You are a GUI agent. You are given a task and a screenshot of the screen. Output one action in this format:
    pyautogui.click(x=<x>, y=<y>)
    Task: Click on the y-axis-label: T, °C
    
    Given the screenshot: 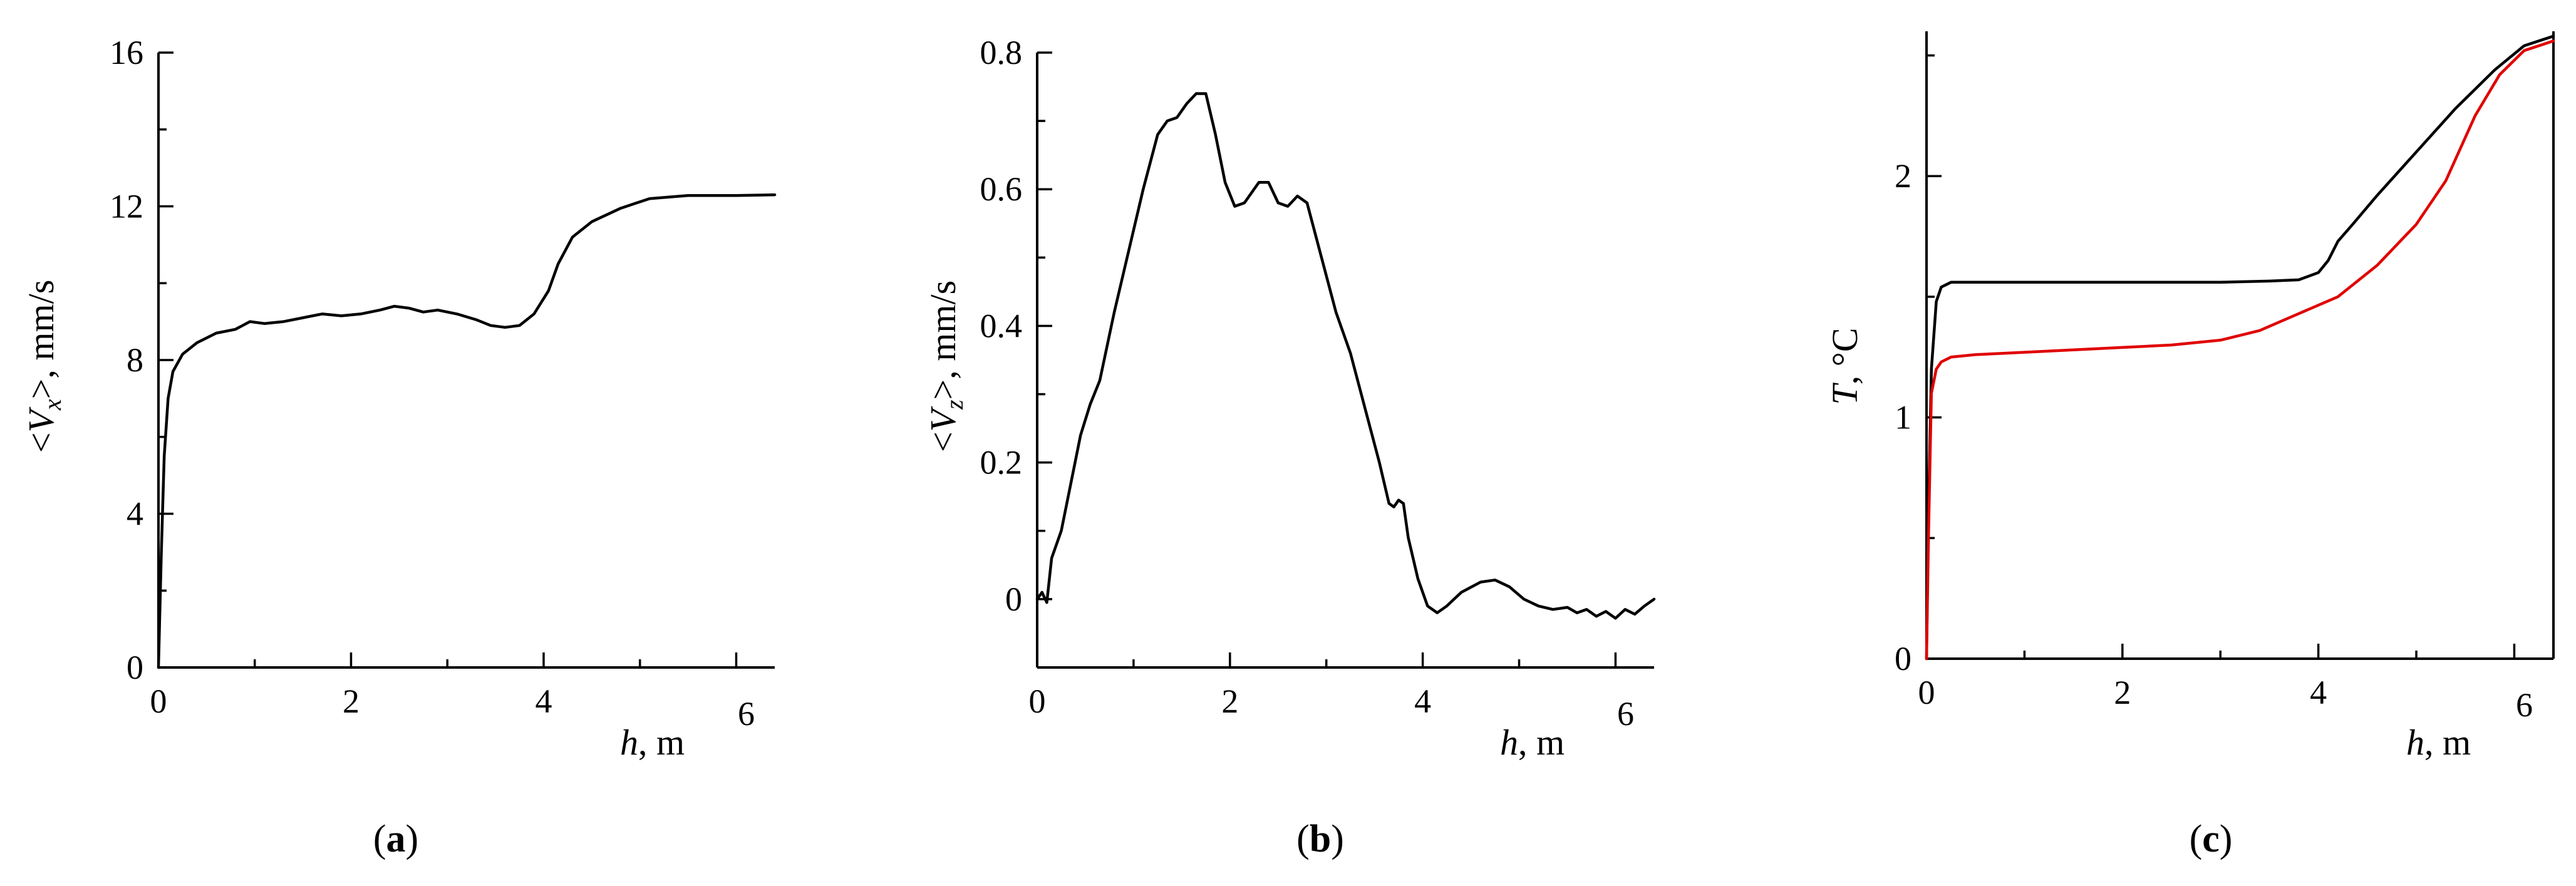 What is the action you would take?
    pyautogui.click(x=1844, y=365)
    